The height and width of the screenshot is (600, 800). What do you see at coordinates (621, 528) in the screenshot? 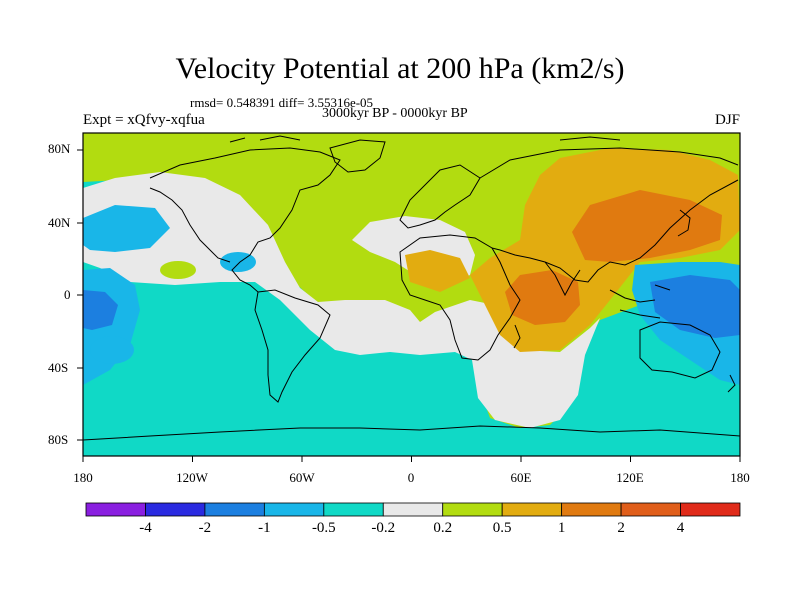
I see `colorbar-label: 2` at bounding box center [621, 528].